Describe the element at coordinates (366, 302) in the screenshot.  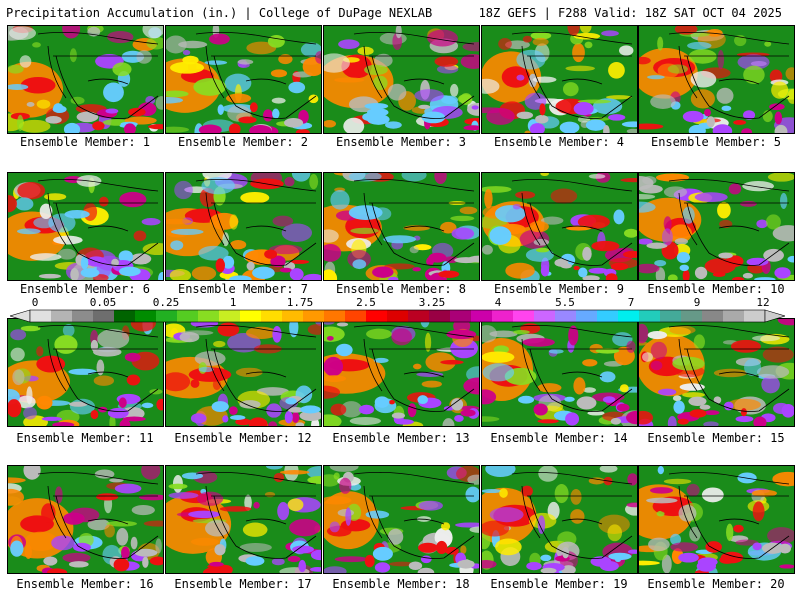
I see `colorbar-tick-label: 2.5` at that location.